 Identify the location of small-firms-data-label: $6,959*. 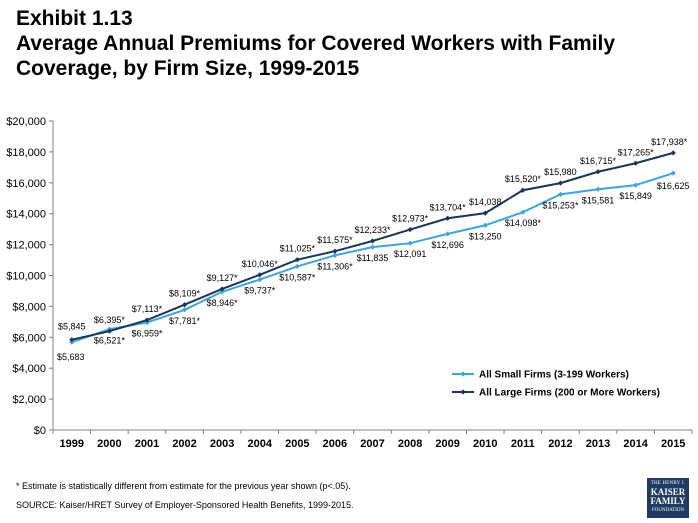
(147, 333).